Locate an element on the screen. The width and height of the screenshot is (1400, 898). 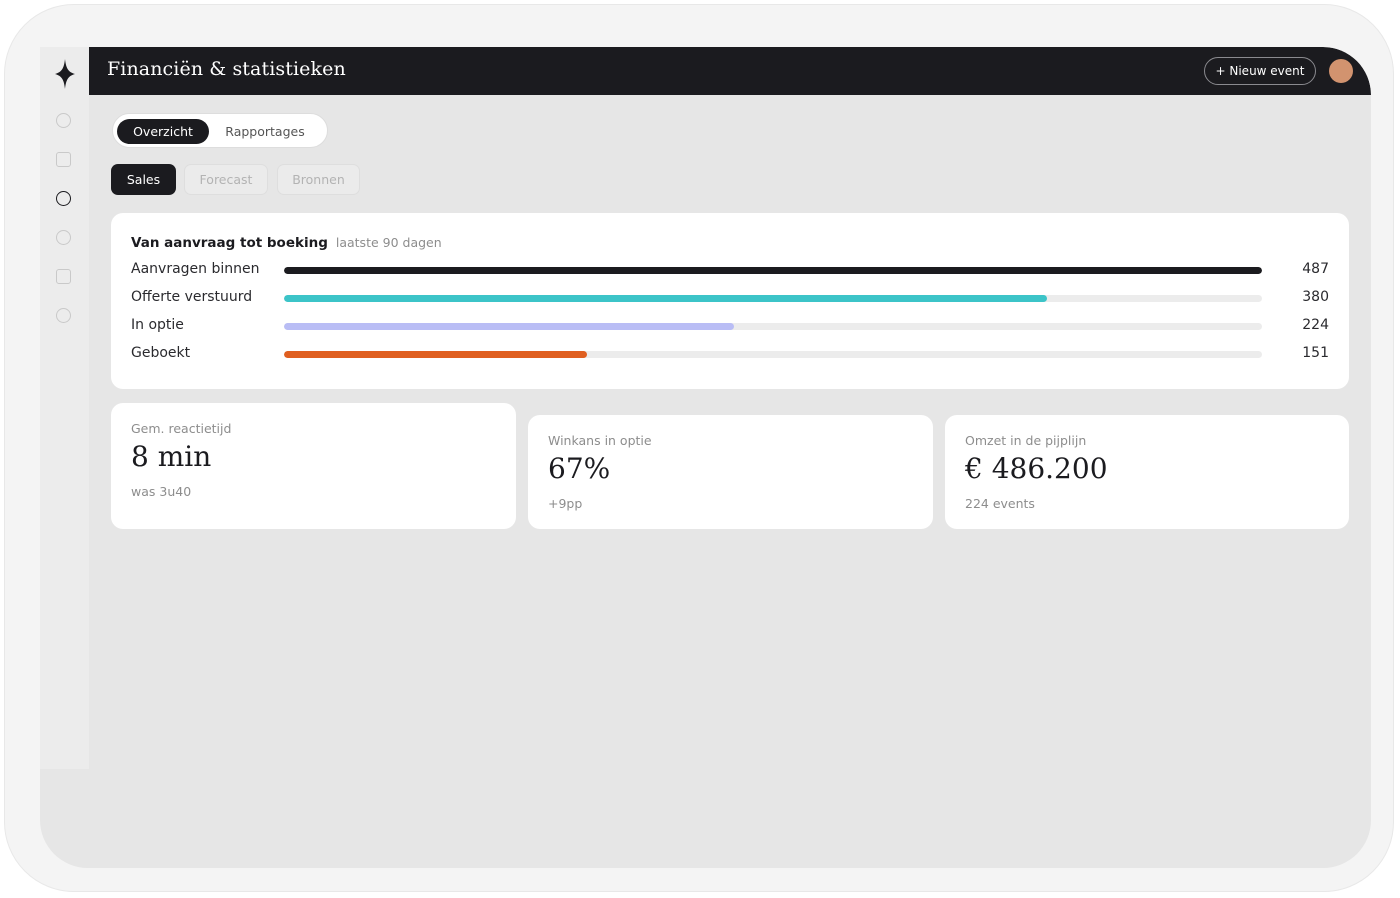
funnel-row-label: Offerte verstuurd is located at coordinates (192, 297).